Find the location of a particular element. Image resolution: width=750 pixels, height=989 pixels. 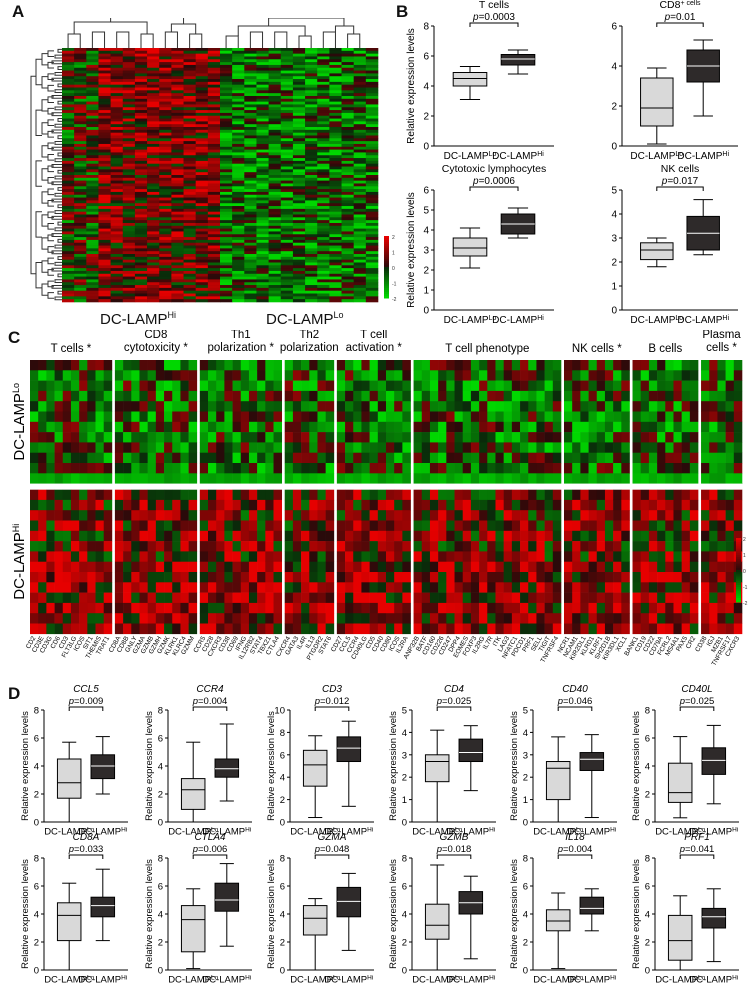

y-tick-label: 0 is located at coordinates (426, 147).